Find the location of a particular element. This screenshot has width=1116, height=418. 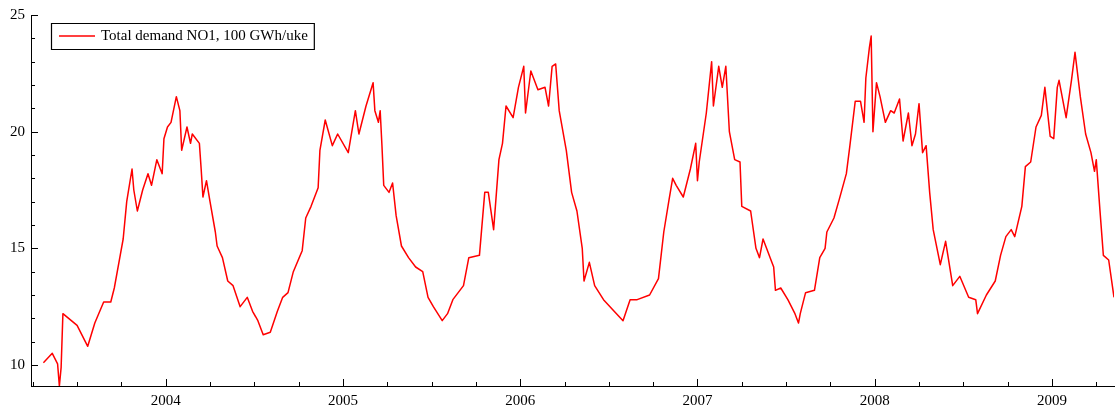

y-tick-label: 25 is located at coordinates (17, 13).